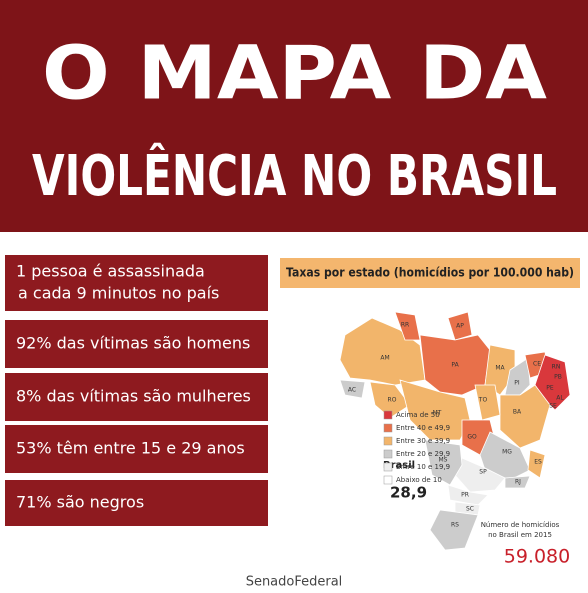  Describe the element at coordinates (118, 293) in the screenshot. I see `fact-text: a cada 9 minutos no país` at that location.